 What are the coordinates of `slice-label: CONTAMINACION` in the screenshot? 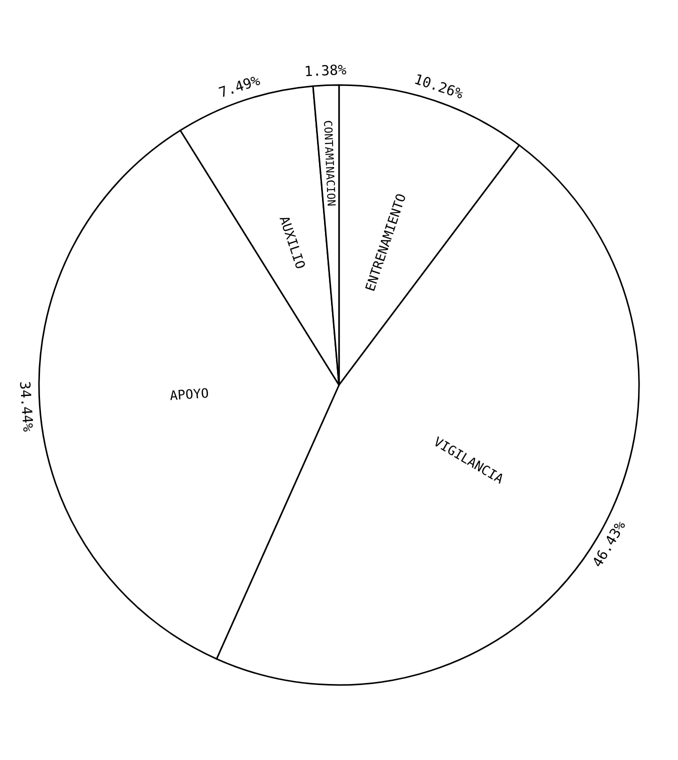 It's located at (329, 163).